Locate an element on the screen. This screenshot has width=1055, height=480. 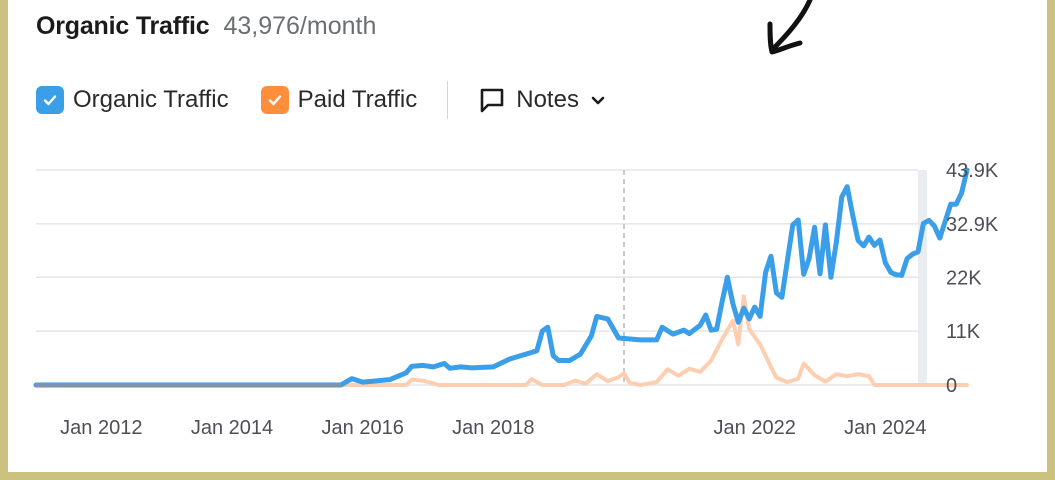
x-tick-label: Jan 2024 is located at coordinates (885, 428).